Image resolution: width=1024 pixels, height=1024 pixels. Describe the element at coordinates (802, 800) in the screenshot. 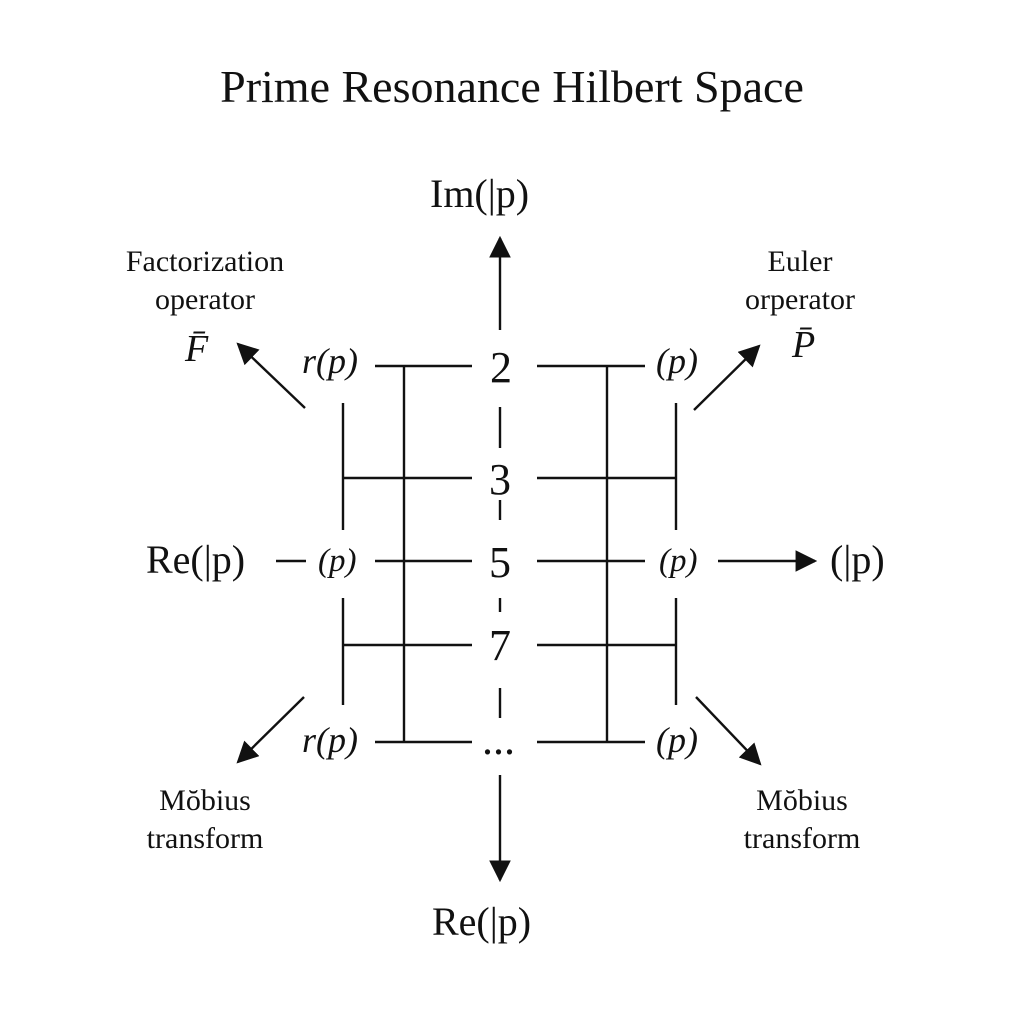

I see `mobius-right-line1: Mŏbius` at that location.